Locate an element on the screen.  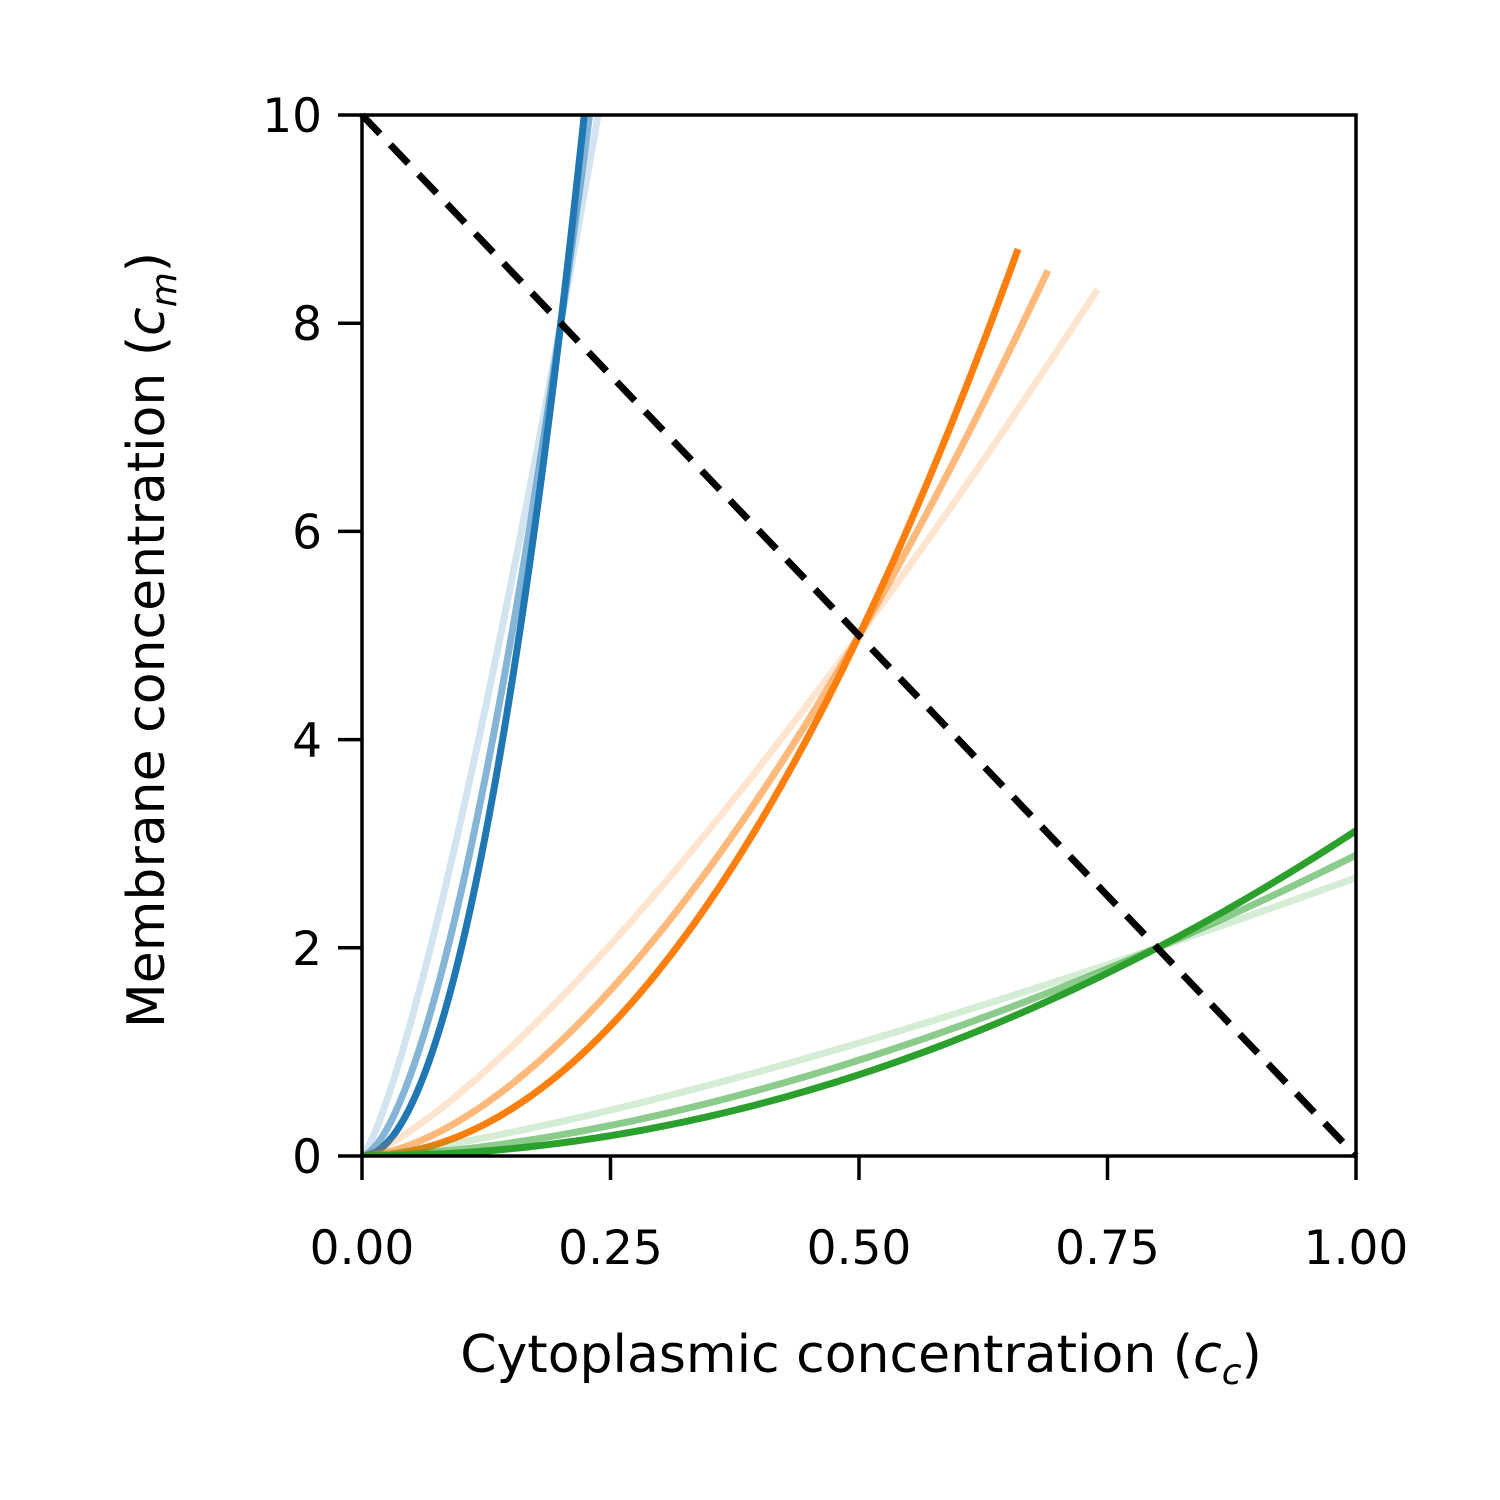
y-axis-title: Membrane concentration (cm) is located at coordinates (151, 640).